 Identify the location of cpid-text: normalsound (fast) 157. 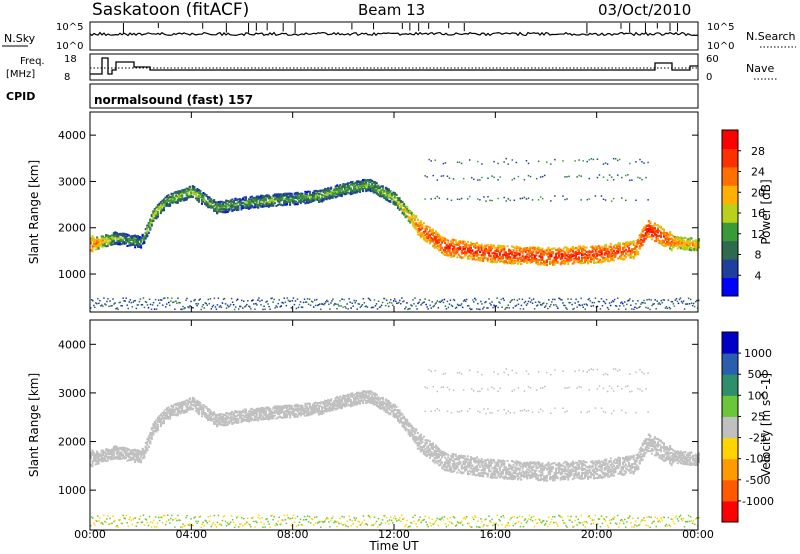
(173, 100).